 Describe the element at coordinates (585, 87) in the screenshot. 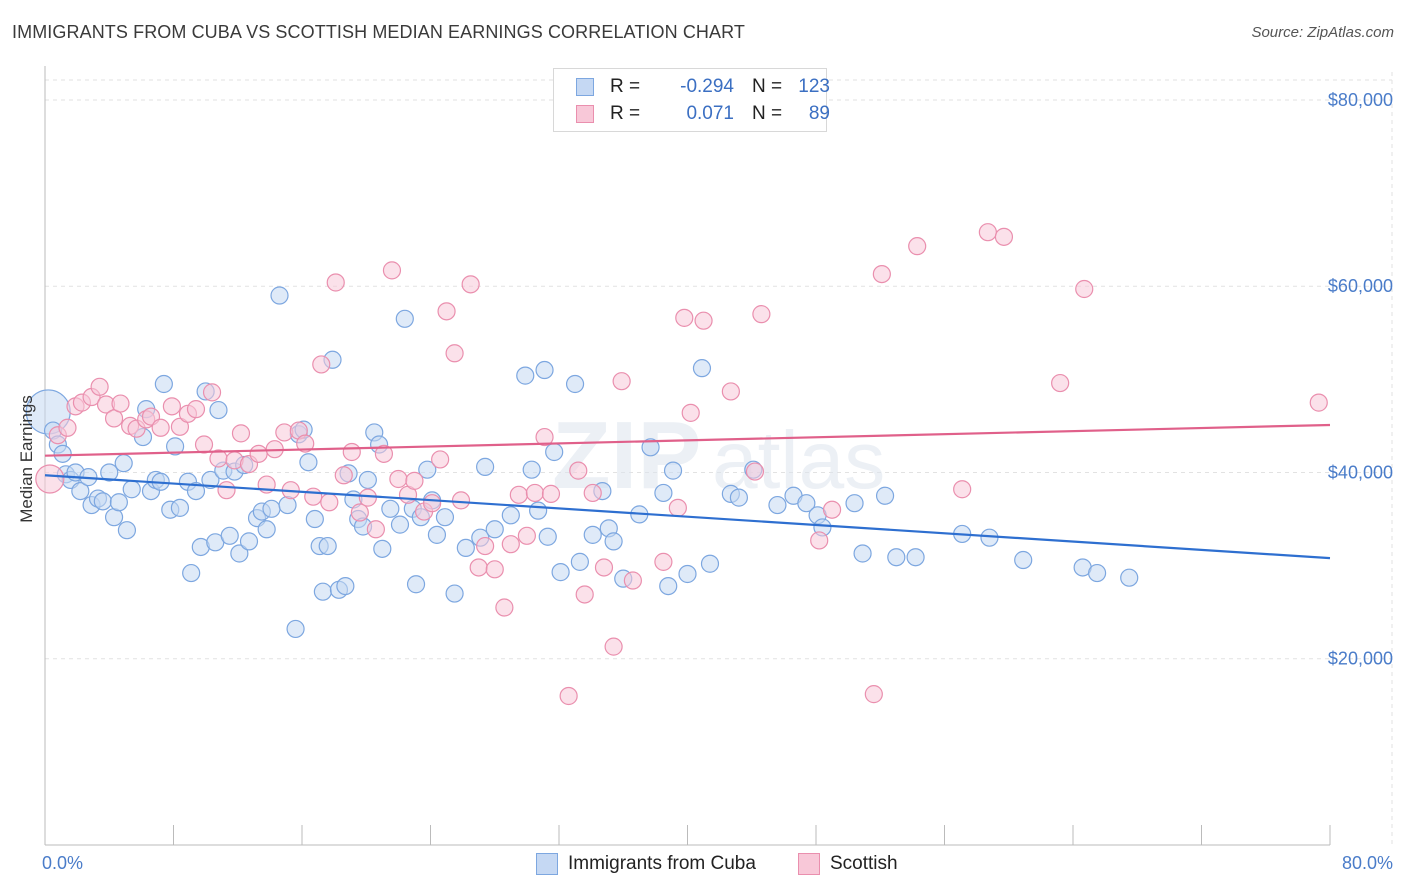

I see `legend-swatch-cuba` at that location.